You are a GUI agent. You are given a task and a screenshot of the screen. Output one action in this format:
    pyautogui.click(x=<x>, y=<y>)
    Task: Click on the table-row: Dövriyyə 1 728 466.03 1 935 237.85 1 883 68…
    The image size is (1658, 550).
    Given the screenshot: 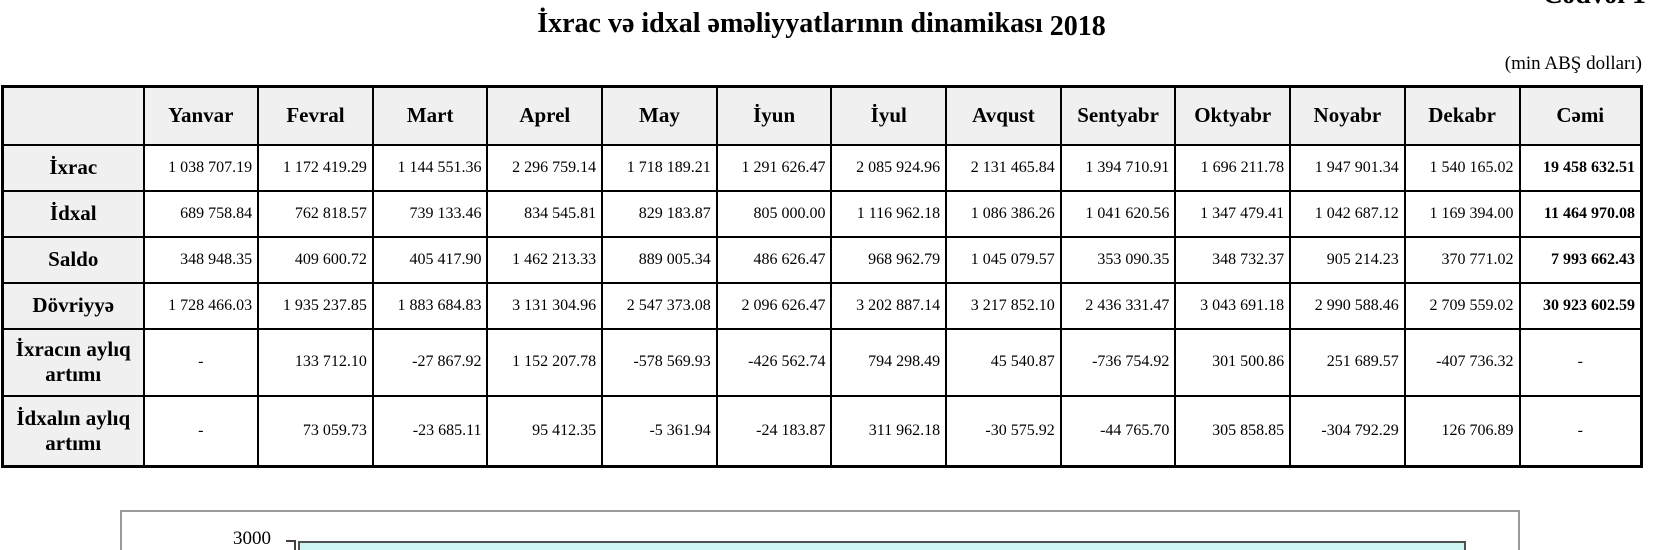 What is the action you would take?
    pyautogui.click(x=822, y=305)
    